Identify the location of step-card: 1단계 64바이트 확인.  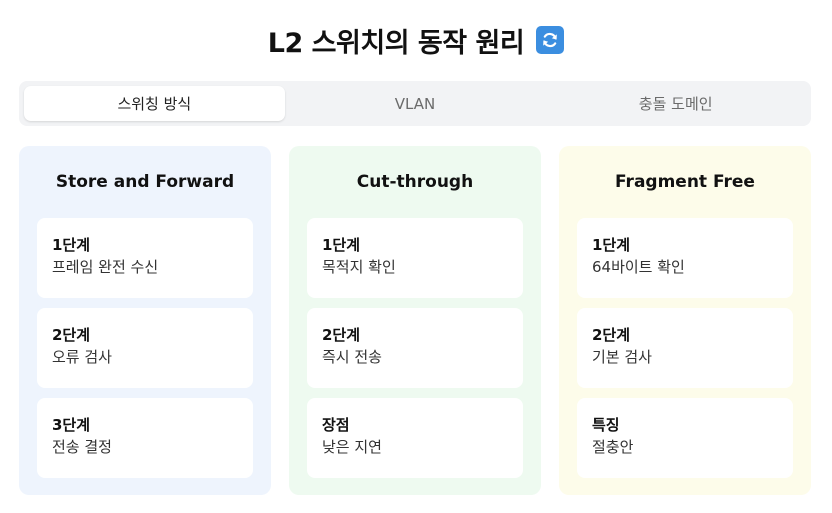
(685, 258).